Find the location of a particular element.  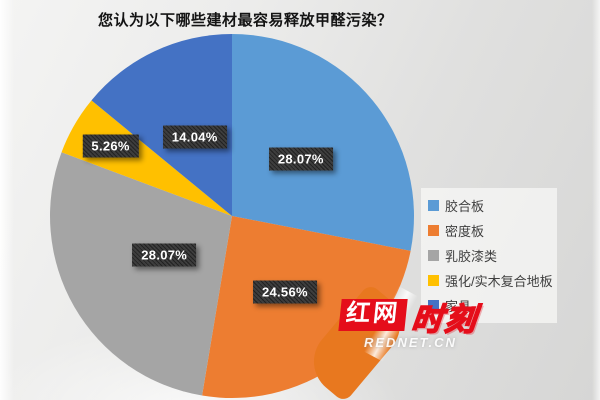

legend-label: 乳胶漆类 is located at coordinates (471, 256).